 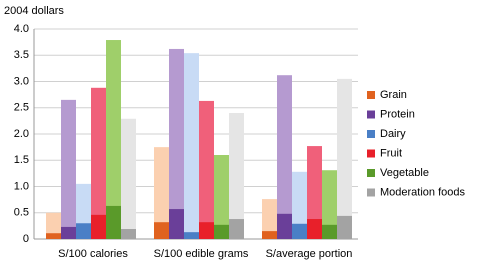 I want to click on x-tick-label: S/average portion, so click(x=309, y=254).